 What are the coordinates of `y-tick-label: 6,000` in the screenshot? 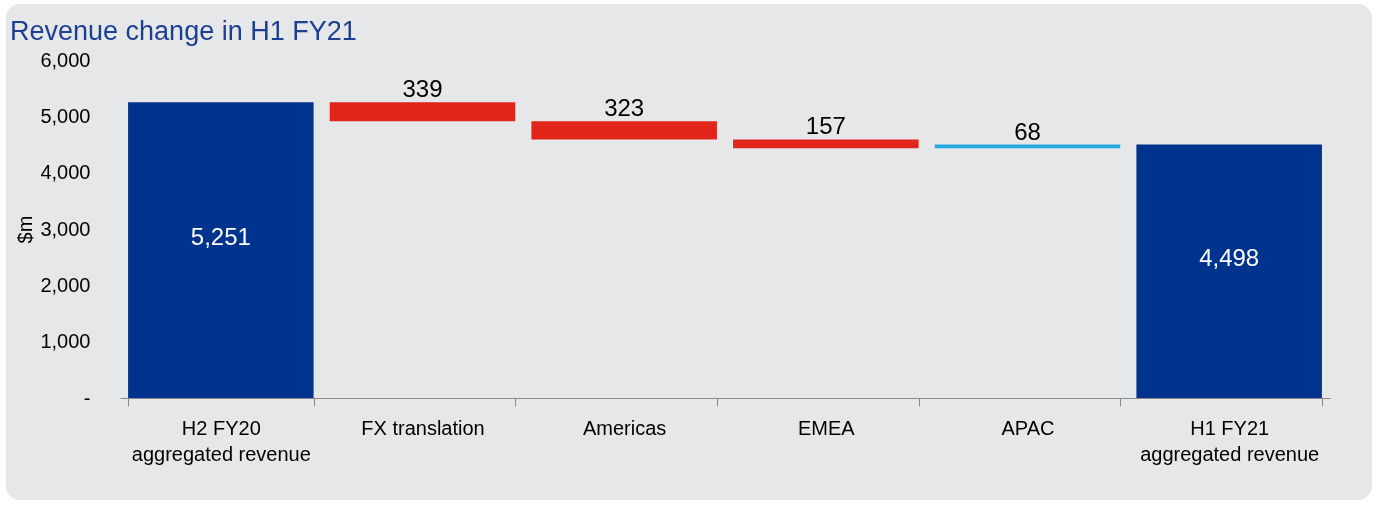 It's located at (65, 59).